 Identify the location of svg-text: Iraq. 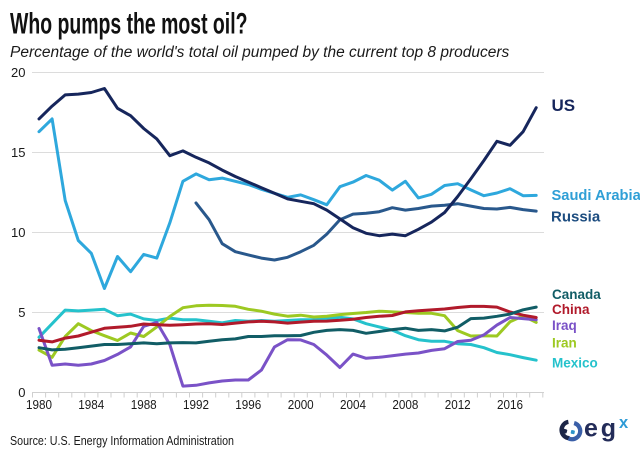
(564, 325).